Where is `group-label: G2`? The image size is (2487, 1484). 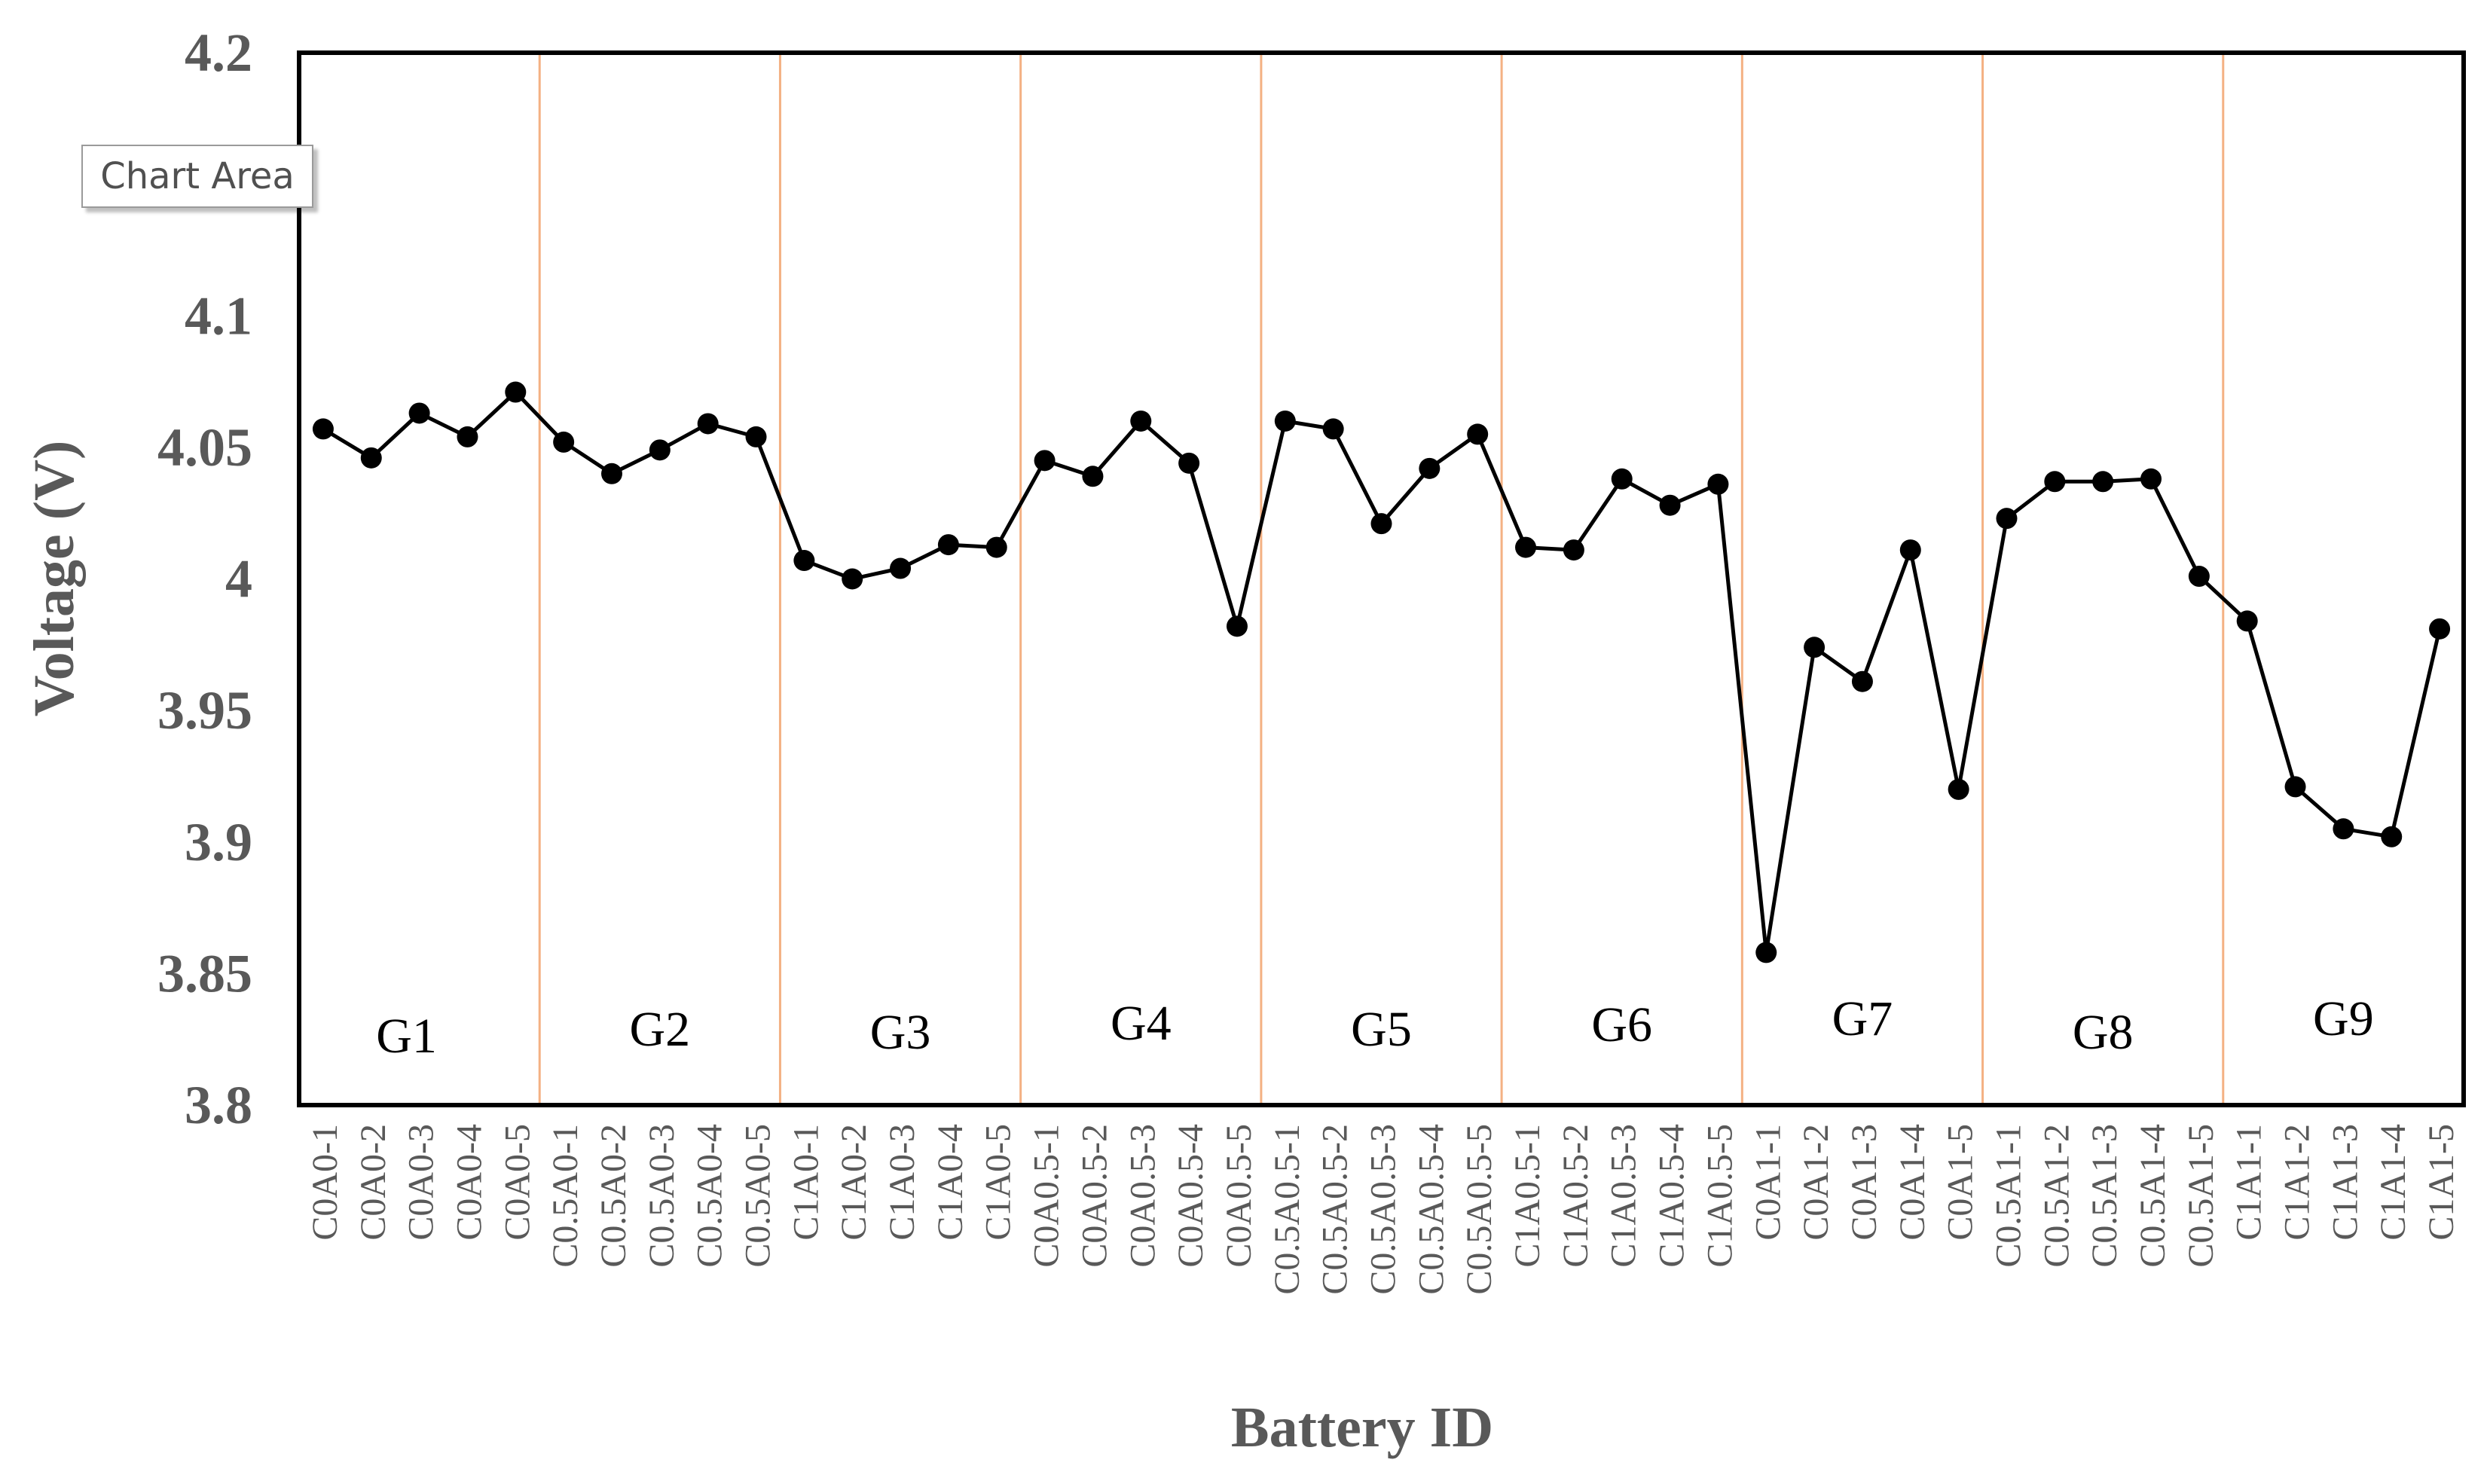
group-label: G2 is located at coordinates (659, 1029).